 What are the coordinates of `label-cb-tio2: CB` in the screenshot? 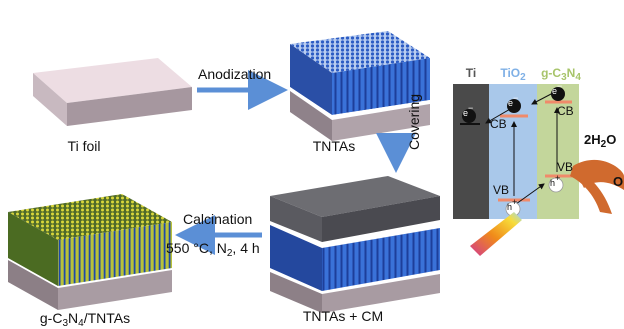 It's located at (498, 124).